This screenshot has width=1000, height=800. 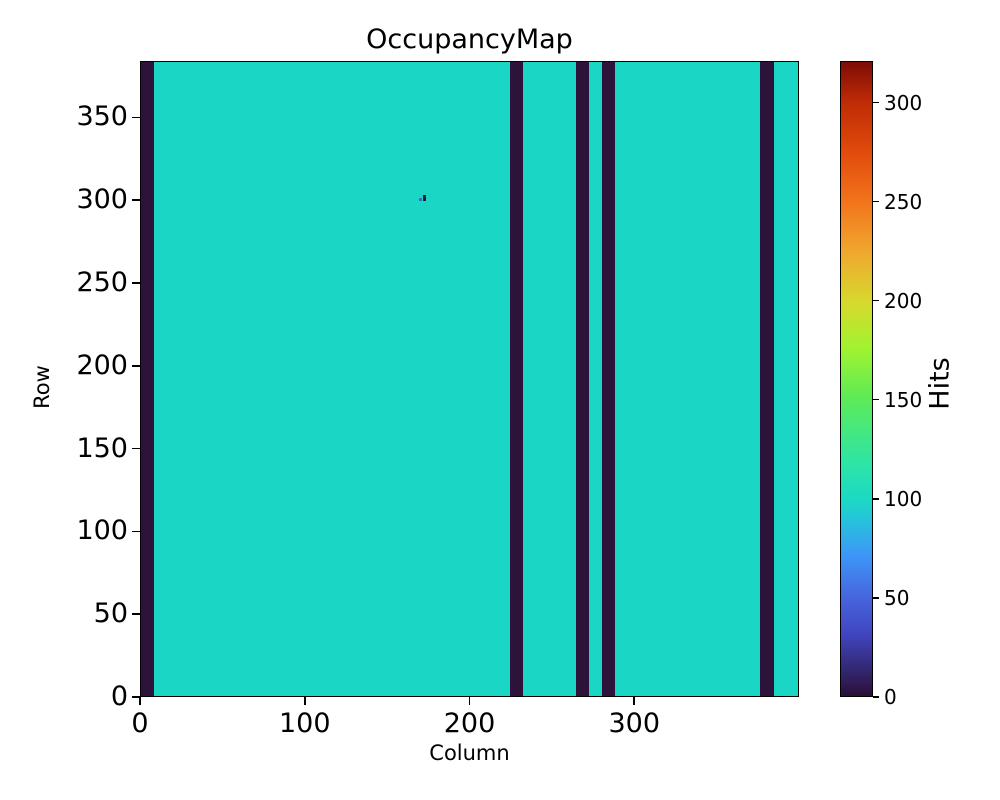 What do you see at coordinates (940, 383) in the screenshot?
I see `colorbar-axis-label: Hits` at bounding box center [940, 383].